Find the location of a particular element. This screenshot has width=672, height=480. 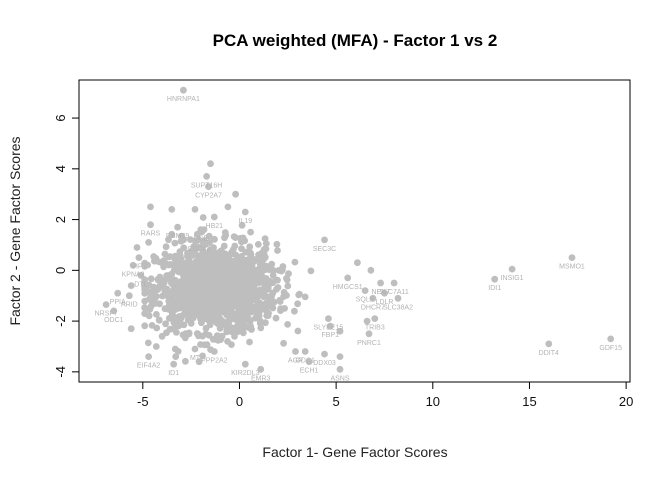

point-label: SLC7A11 is located at coordinates (394, 292).